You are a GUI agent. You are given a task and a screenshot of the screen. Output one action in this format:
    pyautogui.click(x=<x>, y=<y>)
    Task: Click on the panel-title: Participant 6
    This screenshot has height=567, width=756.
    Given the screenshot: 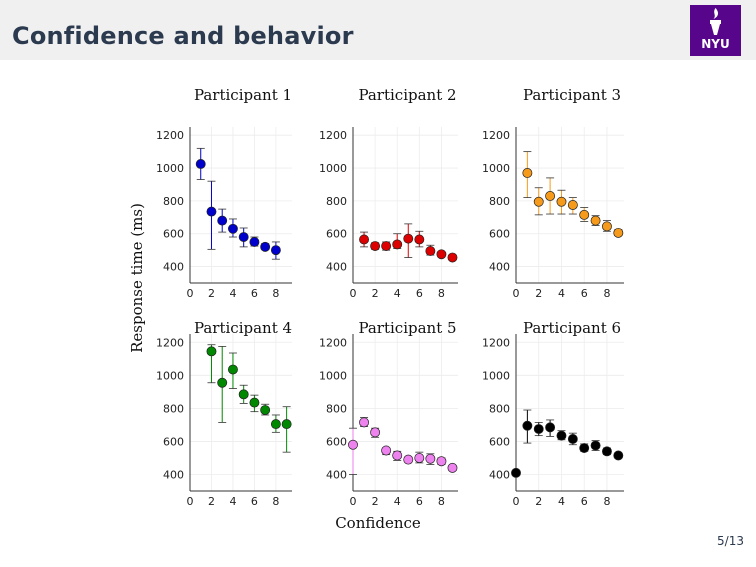 What is the action you would take?
    pyautogui.click(x=572, y=328)
    